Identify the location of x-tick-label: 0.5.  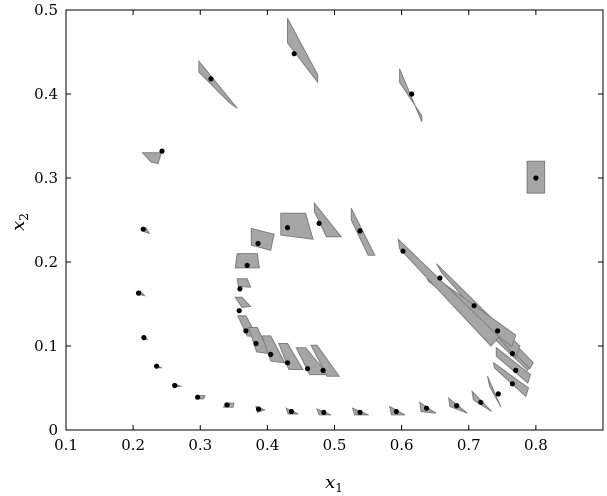
(335, 445).